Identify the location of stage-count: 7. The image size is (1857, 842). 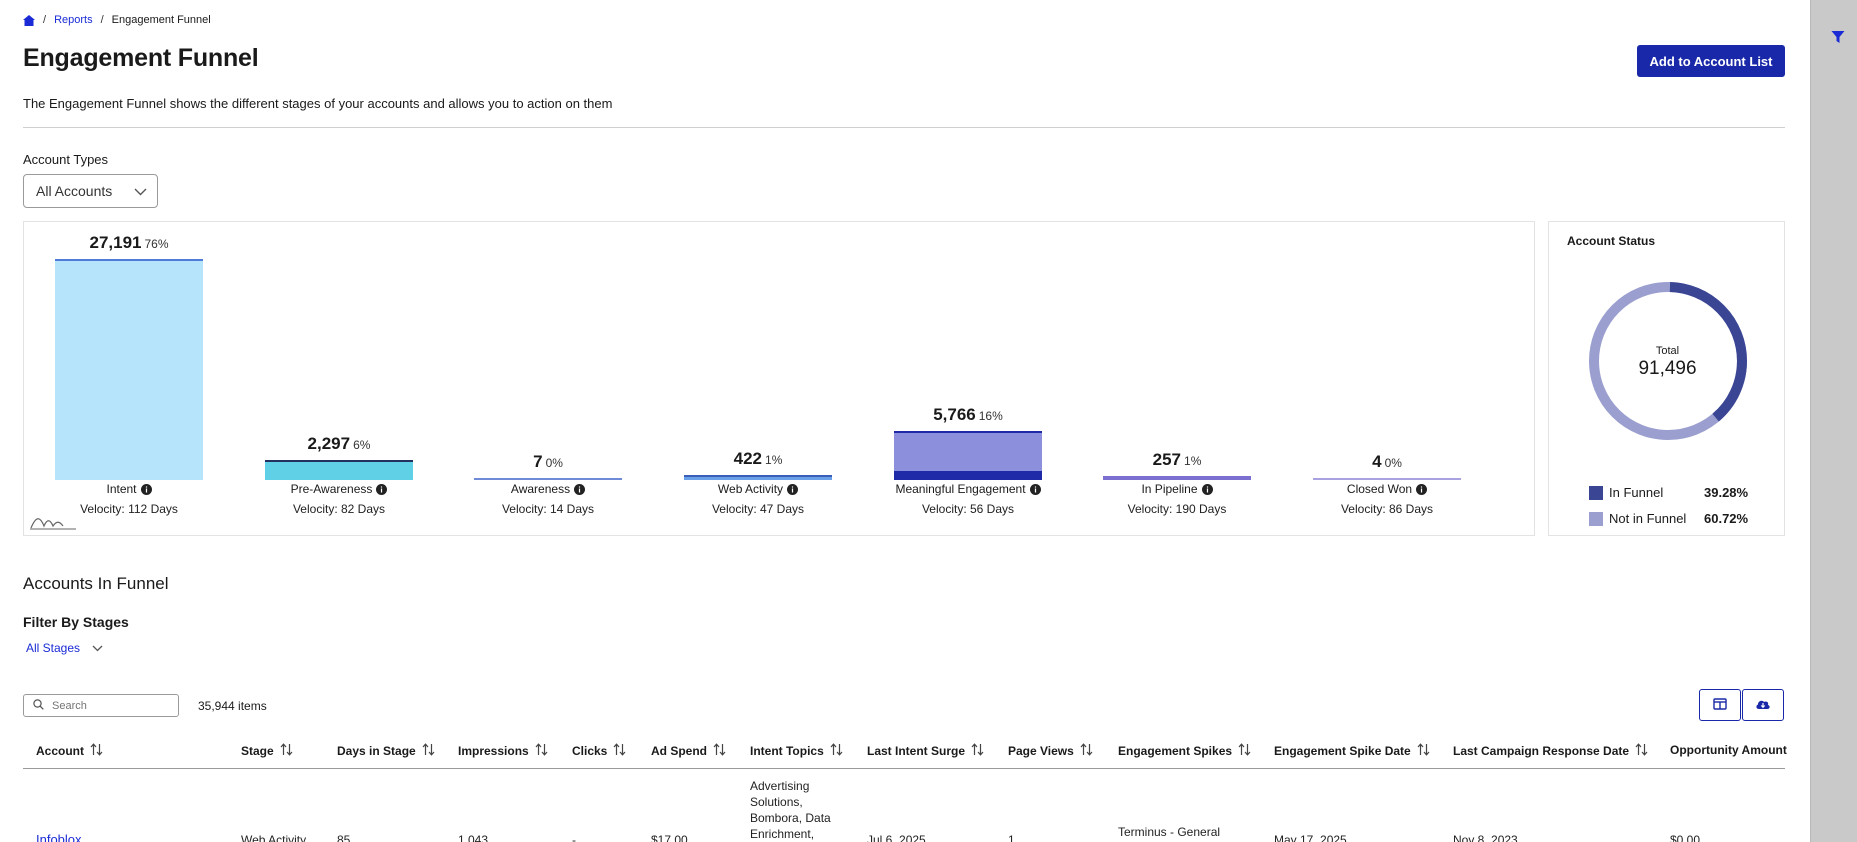
(538, 461).